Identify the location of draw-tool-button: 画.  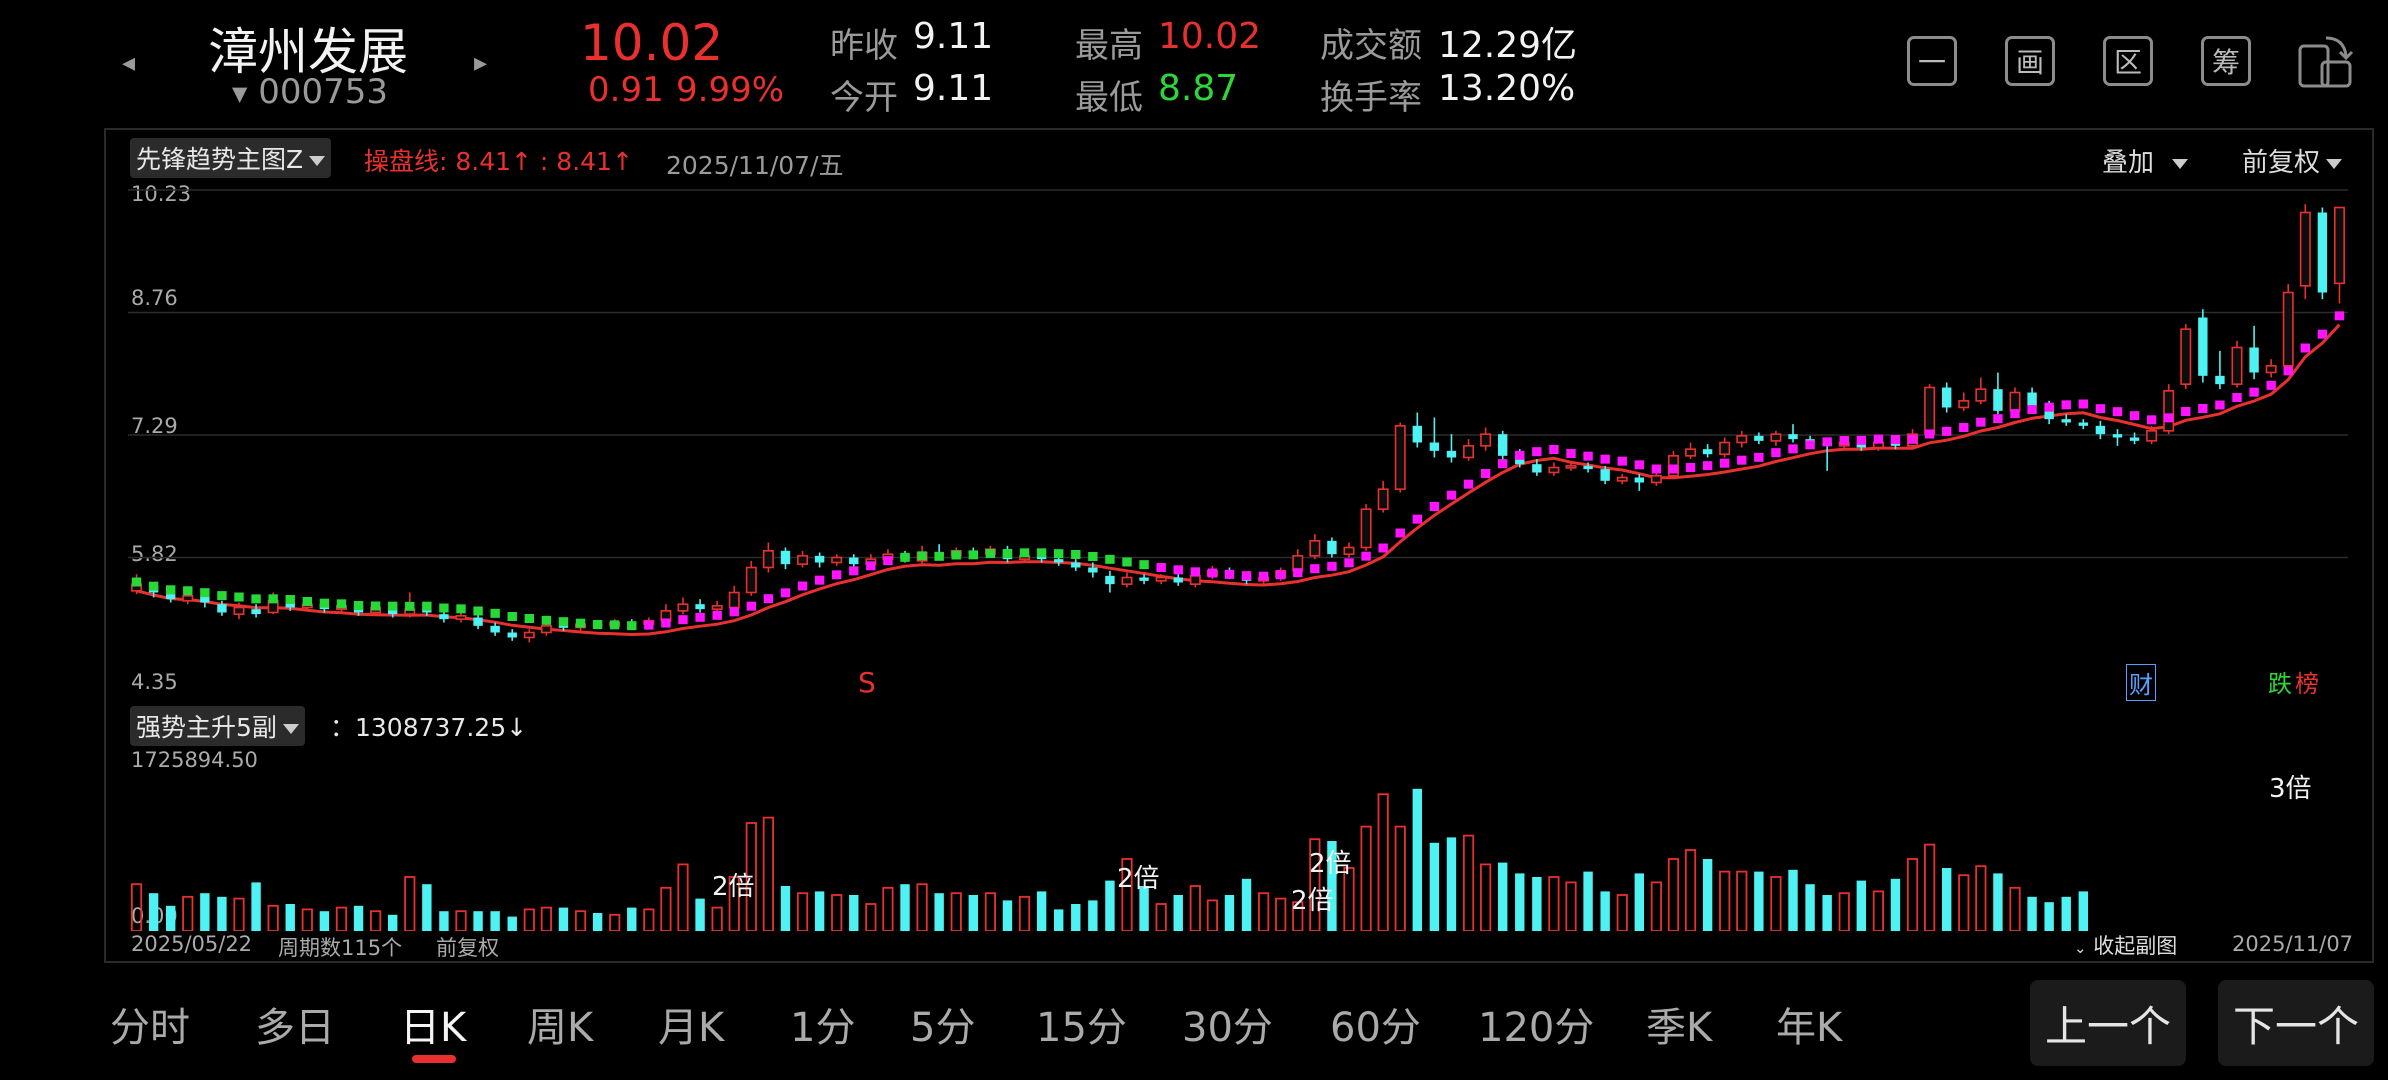
(2030, 61).